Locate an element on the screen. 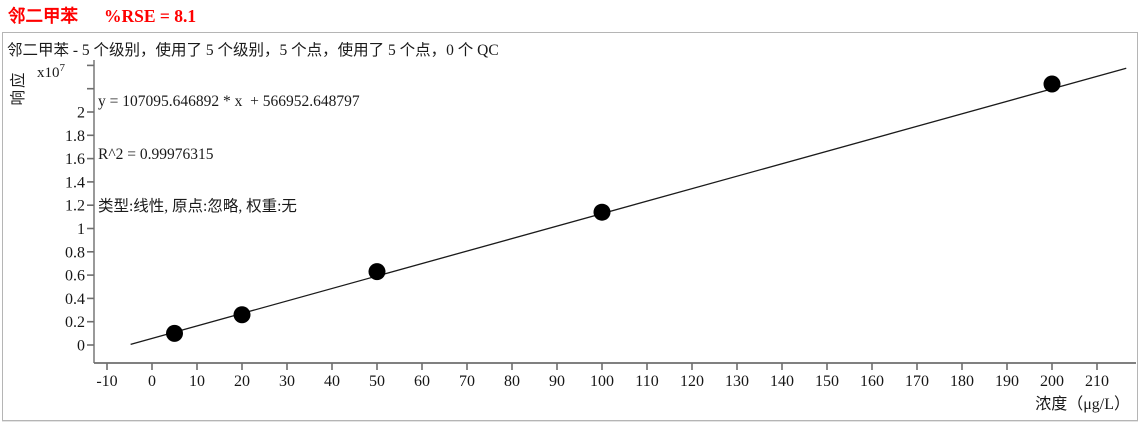  y-scale-exponent: 7 is located at coordinates (62, 68).